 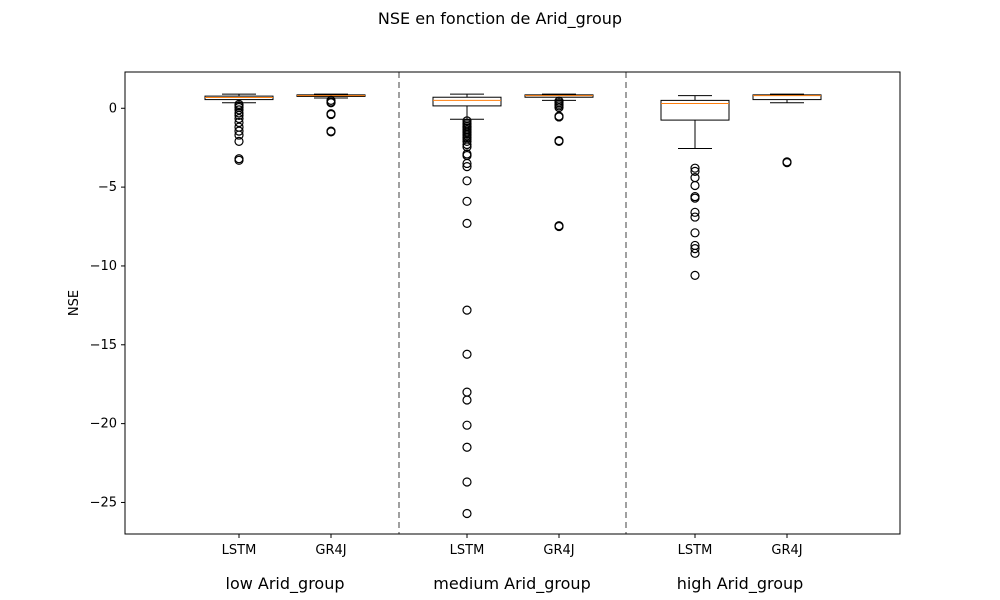 I want to click on y-tick-label: −20, so click(x=103, y=424).